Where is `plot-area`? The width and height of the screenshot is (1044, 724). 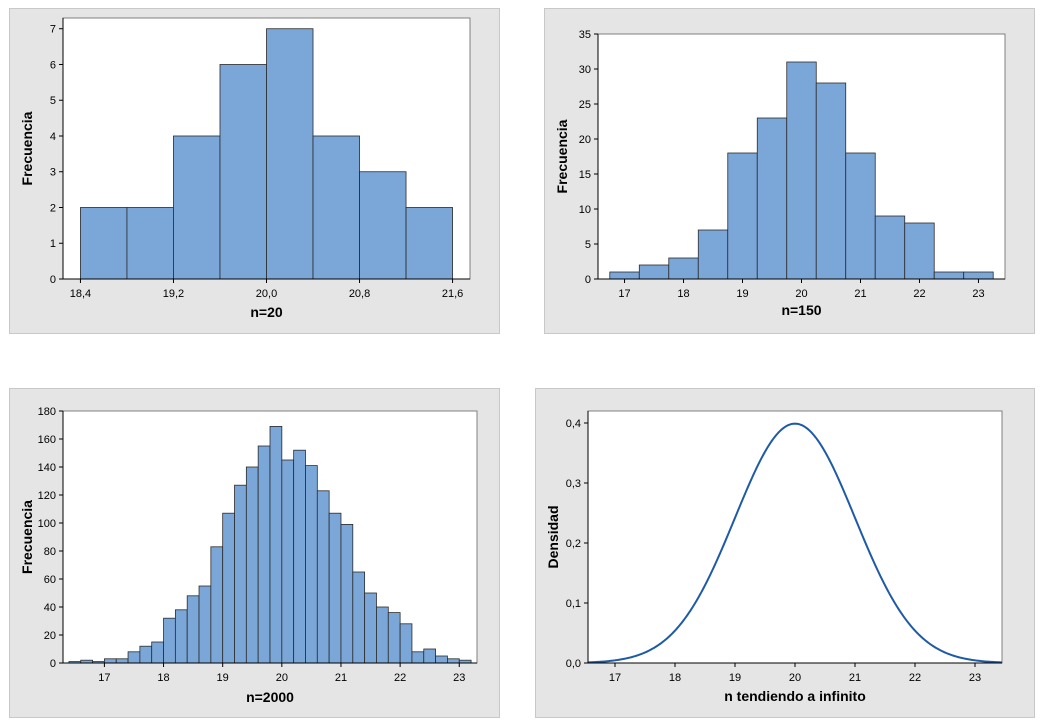 plot-area is located at coordinates (795, 537).